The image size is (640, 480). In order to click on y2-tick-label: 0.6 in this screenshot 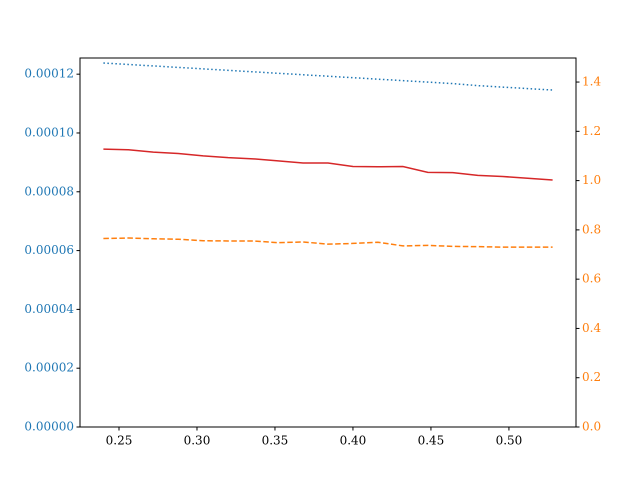, I will do `click(591, 279)`.